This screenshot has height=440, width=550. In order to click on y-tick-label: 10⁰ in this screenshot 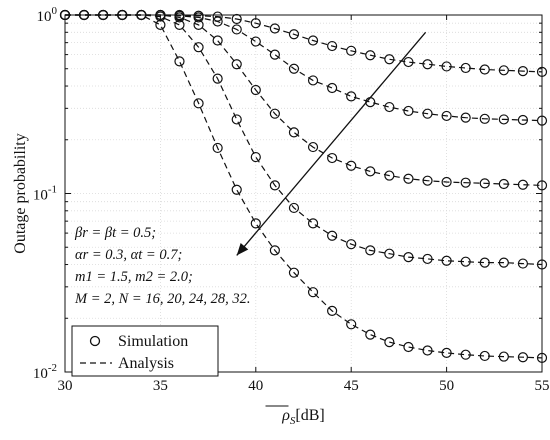, I will do `click(47, 15)`.